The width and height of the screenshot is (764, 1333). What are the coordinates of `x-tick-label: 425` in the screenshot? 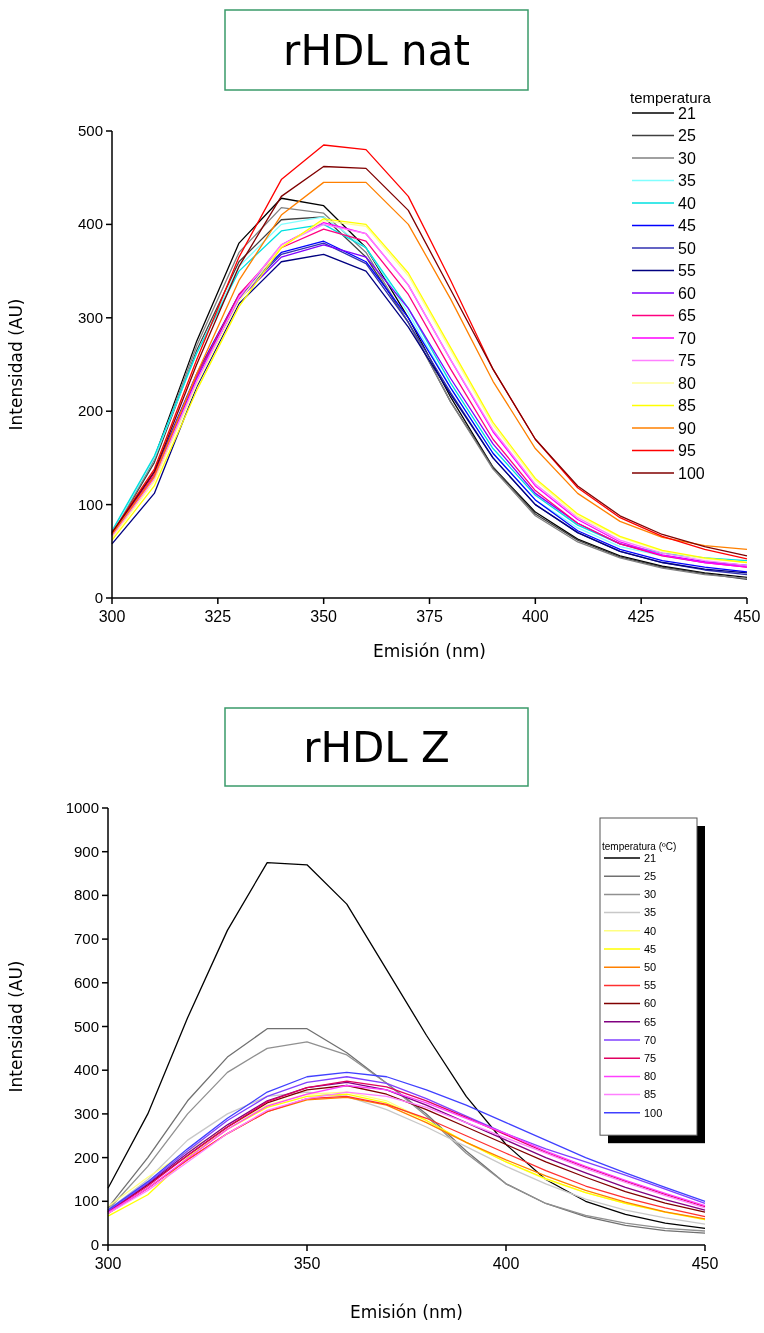 It's located at (641, 616).